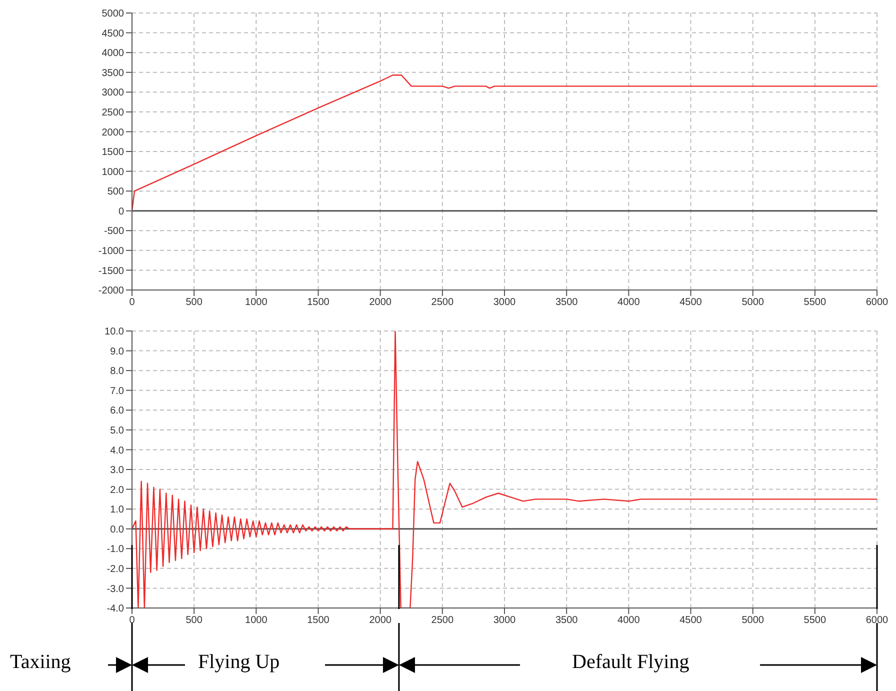  Describe the element at coordinates (117, 510) in the screenshot. I see `y-tick-label: 1.0` at that location.